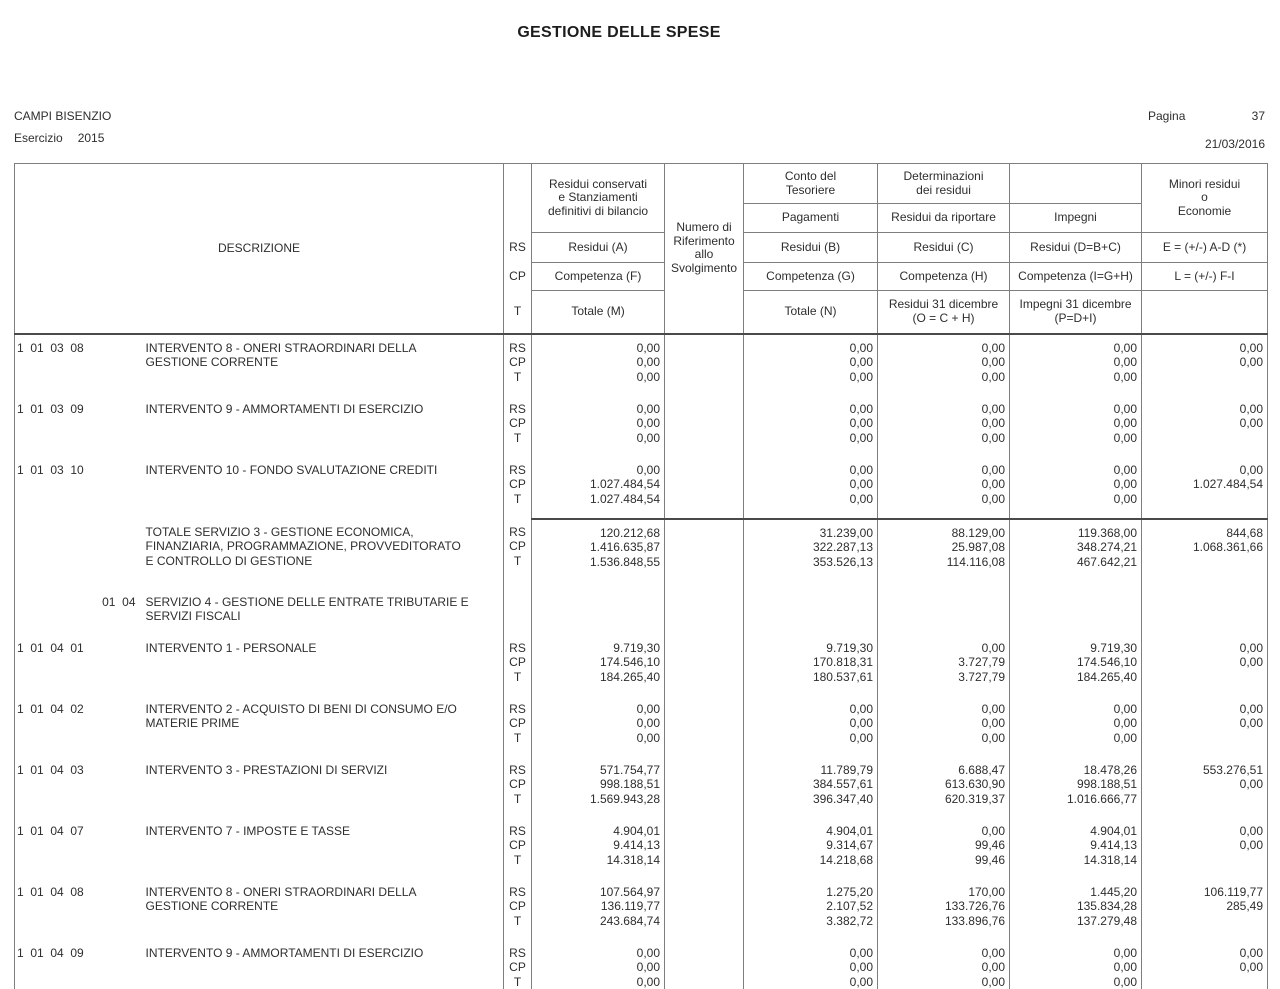  I want to click on row-code: 1 01 04 07, so click(50, 830).